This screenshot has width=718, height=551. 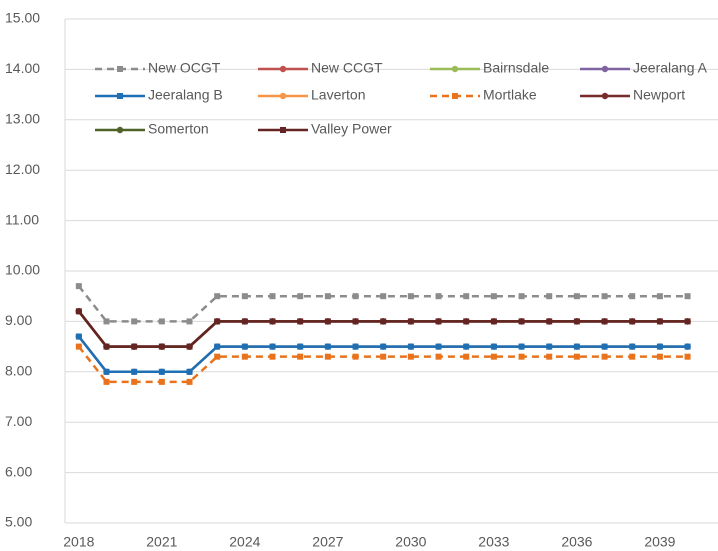 I want to click on y-tick-label: 5.00, so click(x=18, y=522).